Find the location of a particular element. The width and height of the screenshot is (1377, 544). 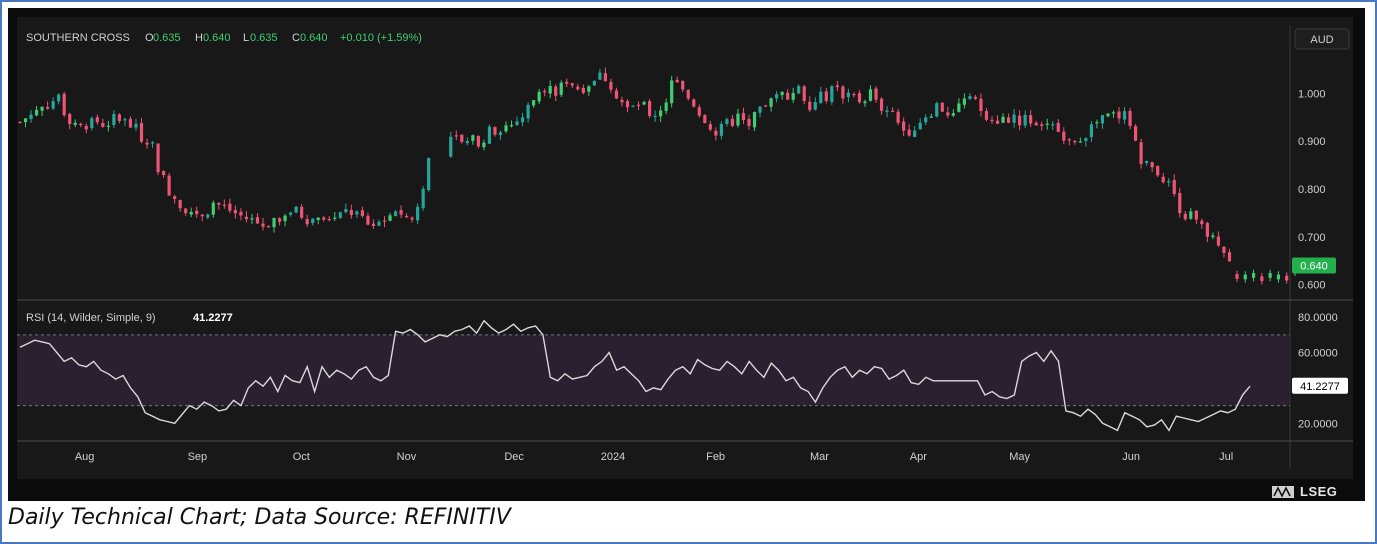

rsi-title: RSI (14, Wilder, Simple, 9) is located at coordinates (91, 318).